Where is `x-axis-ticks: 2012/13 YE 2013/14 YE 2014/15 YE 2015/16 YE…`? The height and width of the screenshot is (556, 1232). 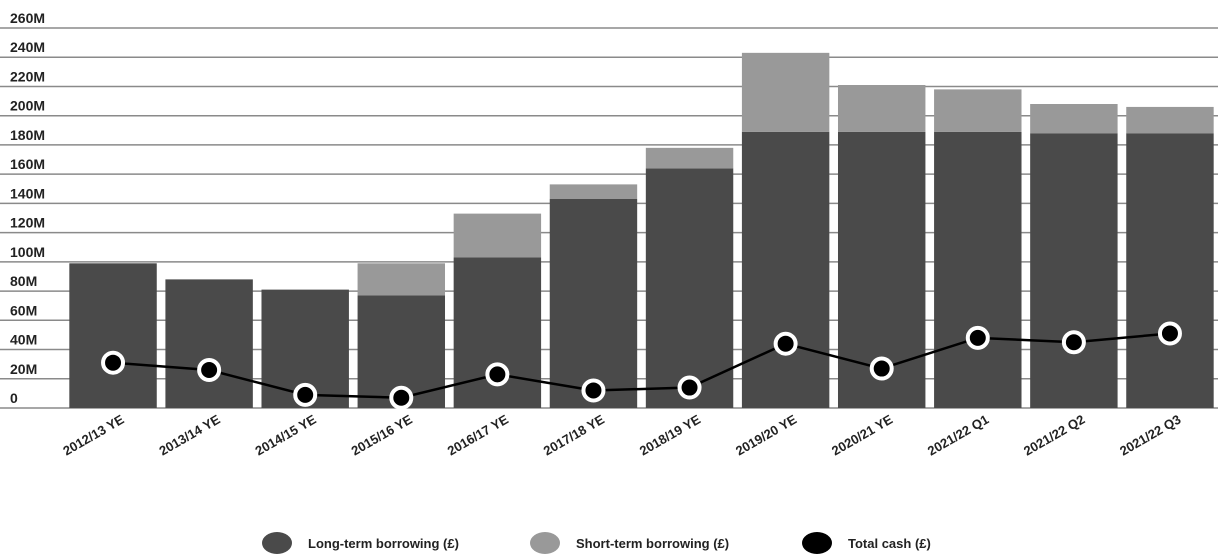 x-axis-ticks: 2012/13 YE 2013/14 YE 2014/15 YE 2015/16 YE… is located at coordinates (621, 434).